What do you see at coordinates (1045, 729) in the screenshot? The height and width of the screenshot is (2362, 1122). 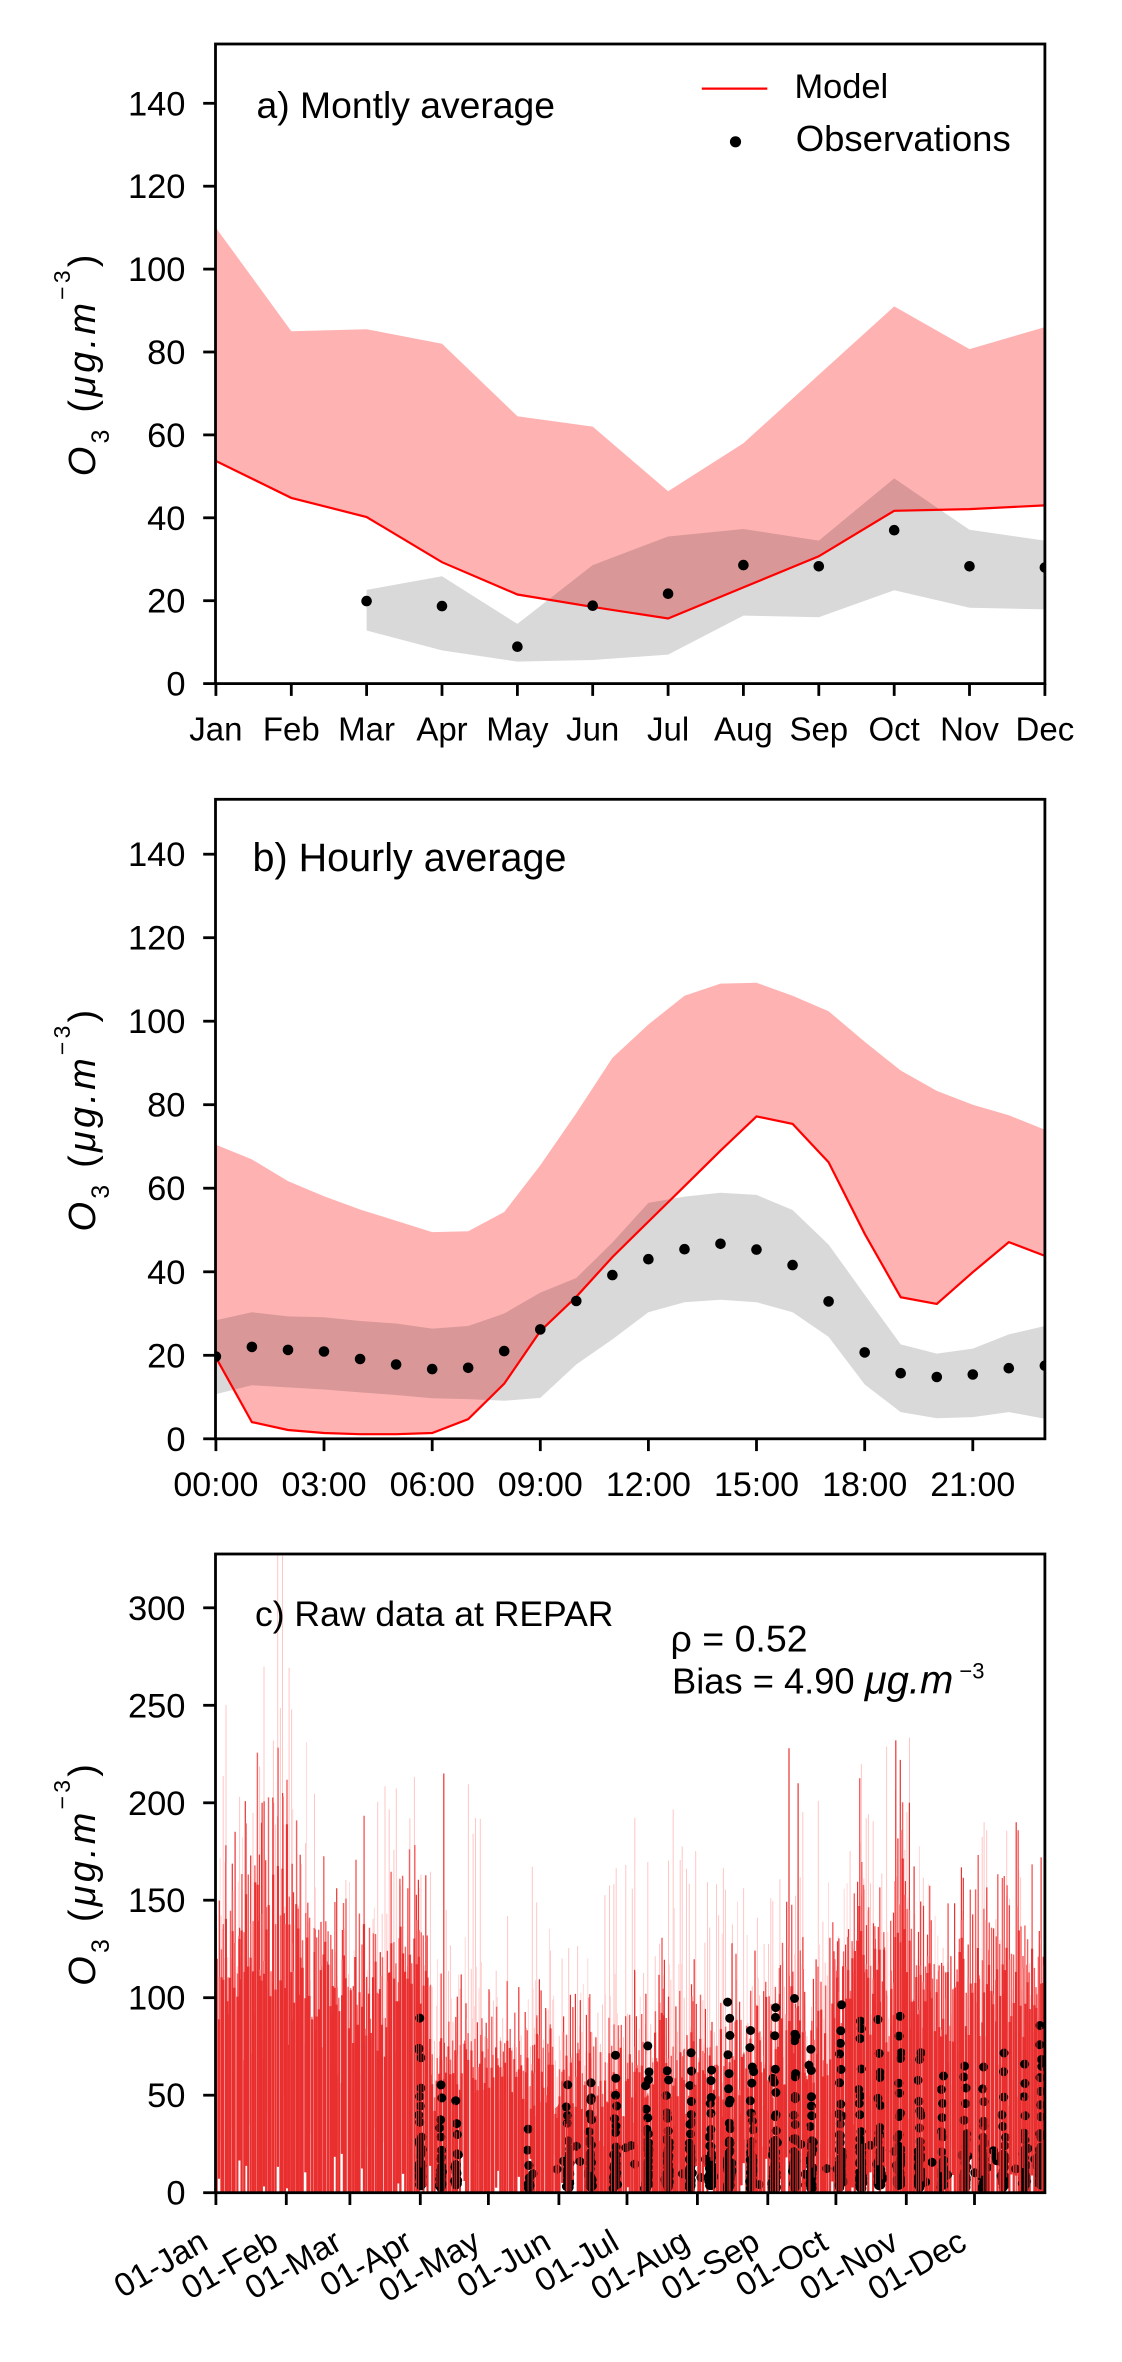 I see `svg-text: Dec` at bounding box center [1045, 729].